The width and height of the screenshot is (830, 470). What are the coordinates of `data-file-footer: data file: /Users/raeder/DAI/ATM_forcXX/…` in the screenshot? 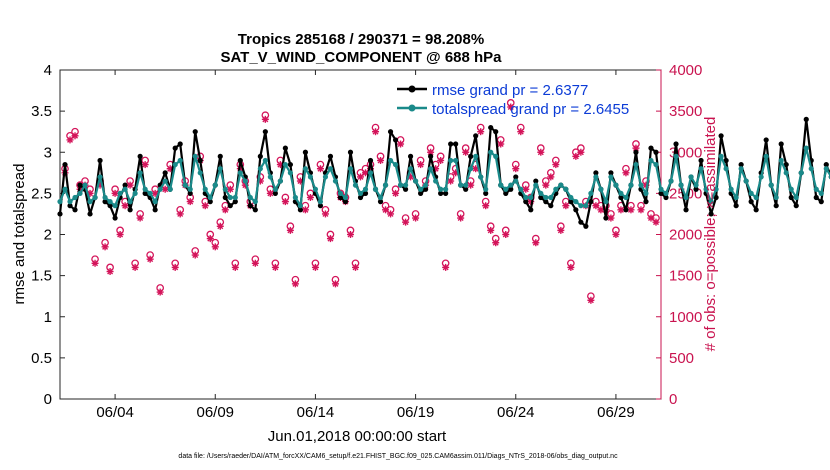 It's located at (398, 456).